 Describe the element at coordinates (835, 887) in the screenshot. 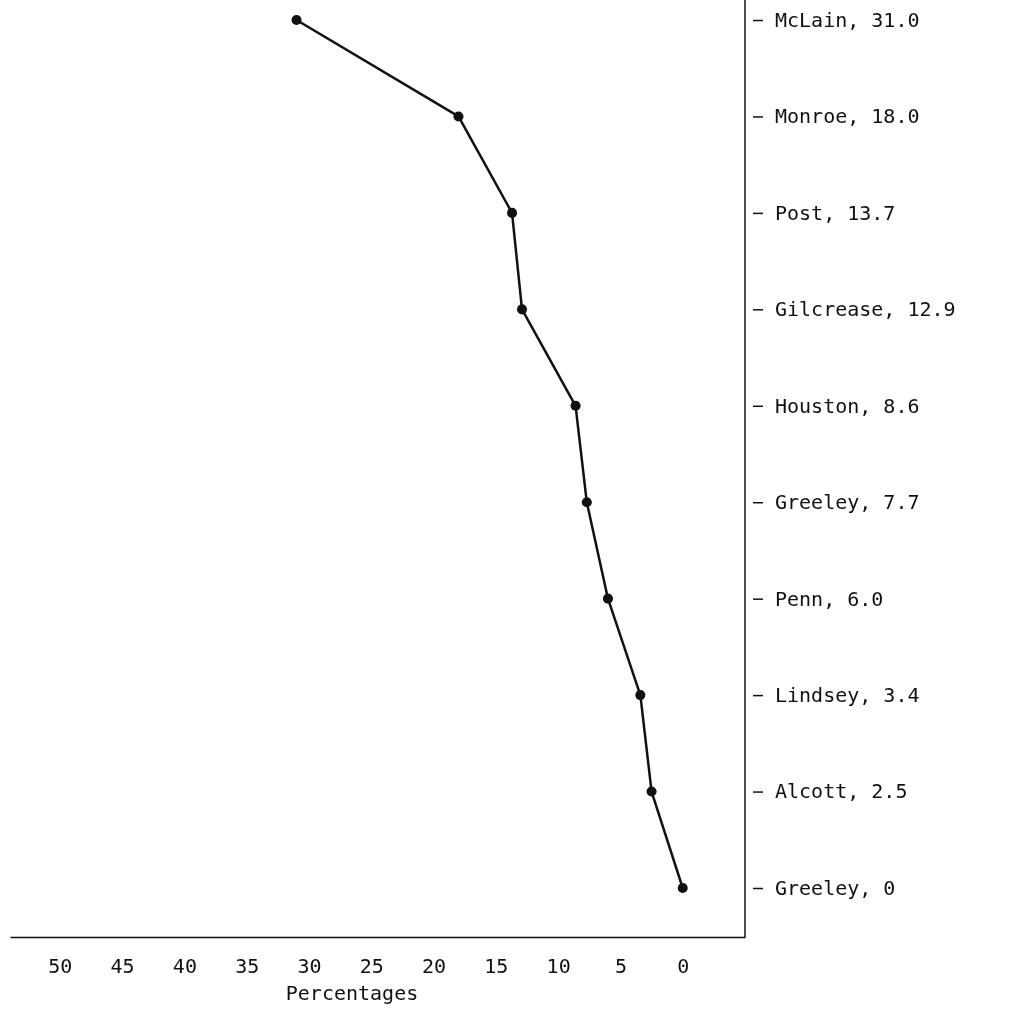

I see `y-tick-label: Greeley, 0` at that location.